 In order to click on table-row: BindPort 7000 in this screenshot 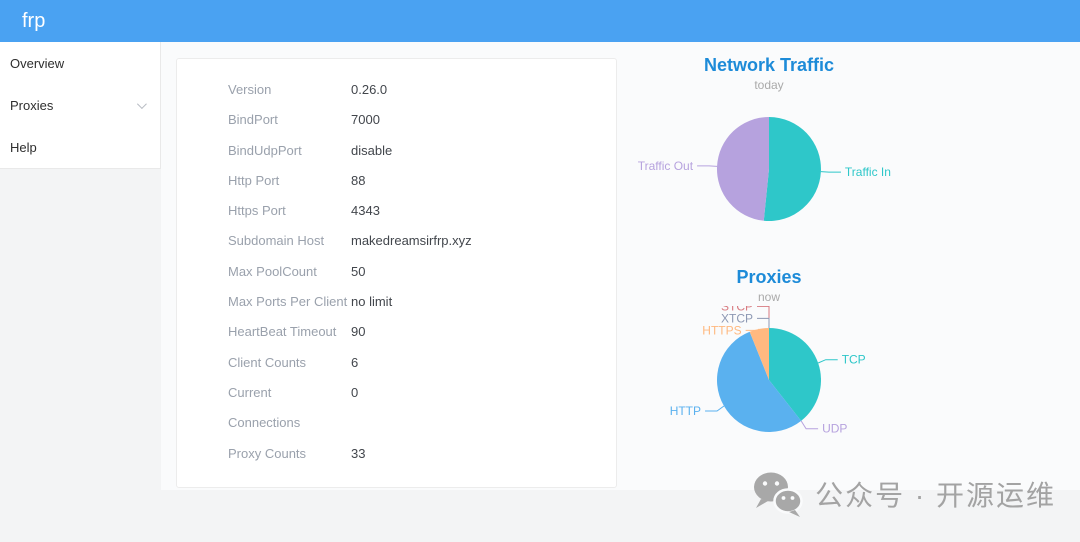, I will do `click(422, 120)`.